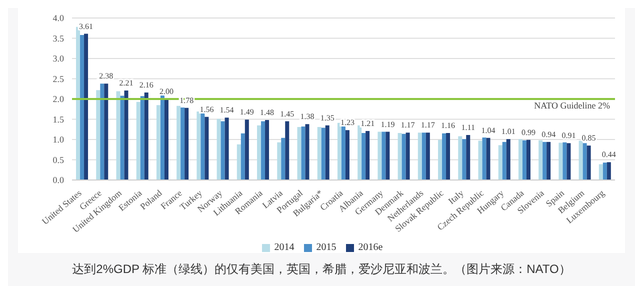  I want to click on y-tick-label: 1.5, so click(58, 119).